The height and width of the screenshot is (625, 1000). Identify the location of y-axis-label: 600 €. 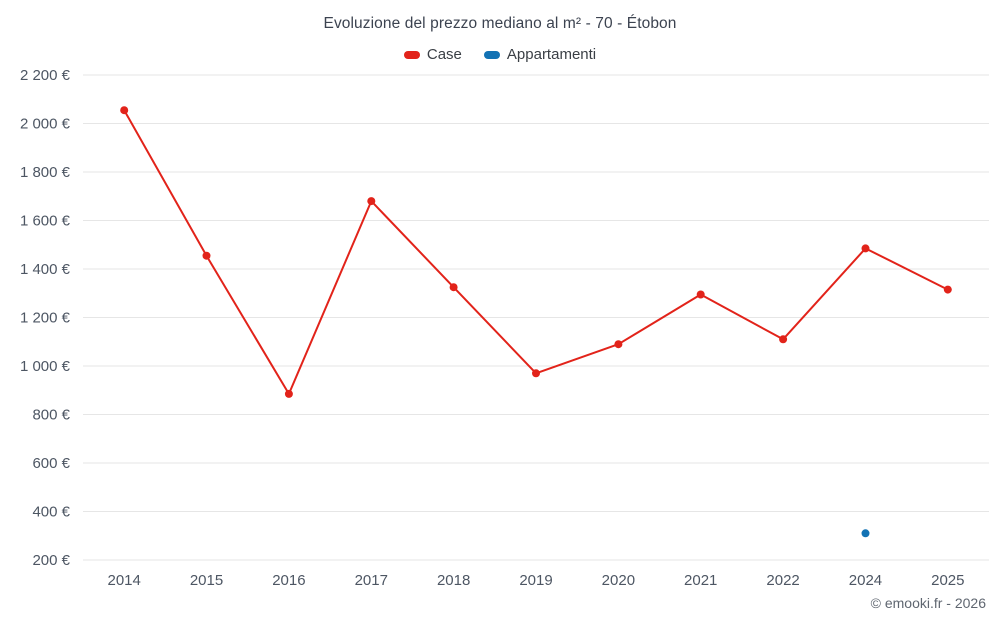
(51, 463).